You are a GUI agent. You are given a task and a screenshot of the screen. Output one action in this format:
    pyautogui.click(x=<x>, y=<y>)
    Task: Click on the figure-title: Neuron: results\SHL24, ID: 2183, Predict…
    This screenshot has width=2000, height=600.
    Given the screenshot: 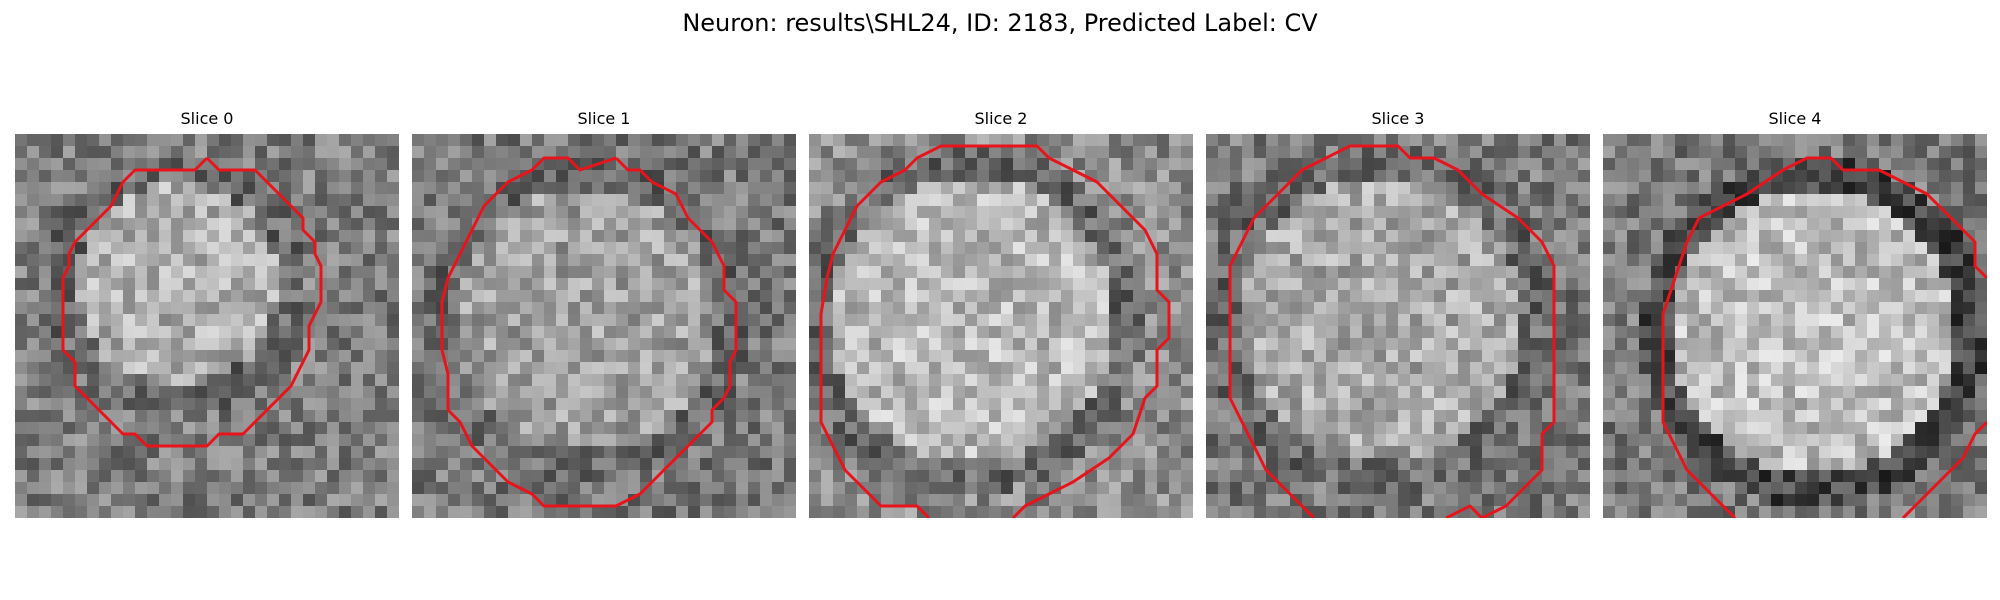 What is the action you would take?
    pyautogui.click(x=1000, y=23)
    